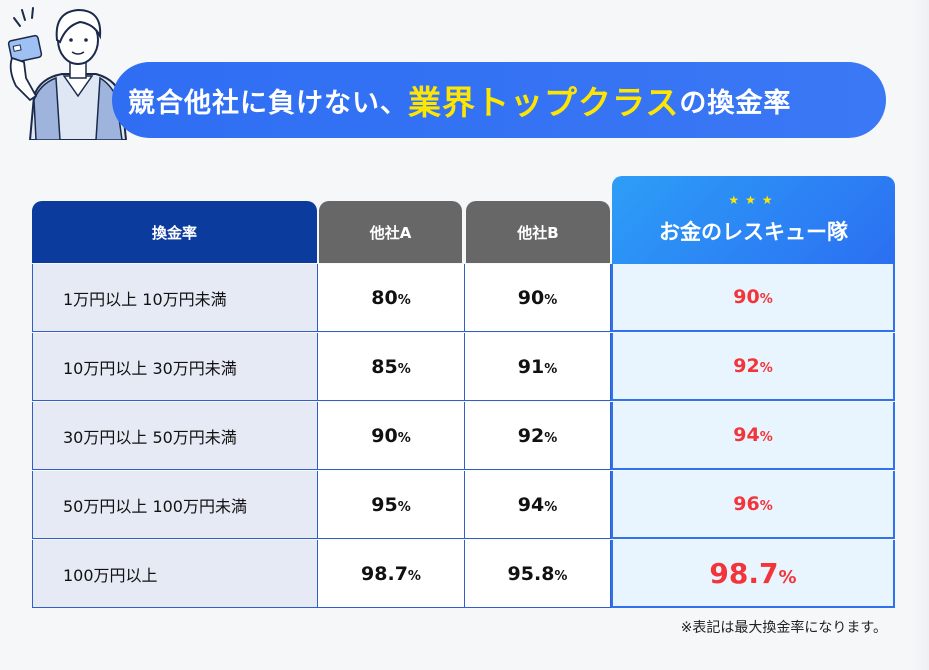 This screenshot has width=929, height=670. Describe the element at coordinates (531, 366) in the screenshot. I see `company-b-rate-value: 91` at that location.